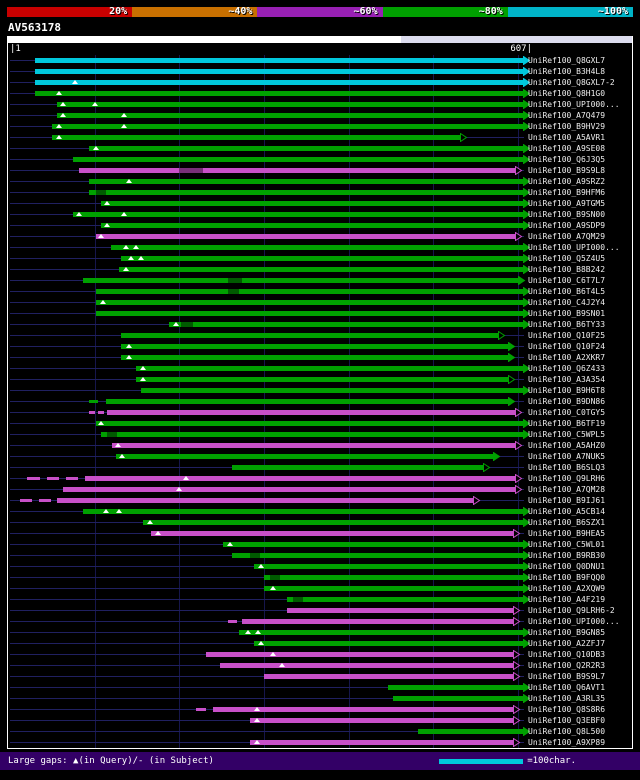  I want to click on hit-label: UniRef100_Q8H1G0, so click(567, 93).